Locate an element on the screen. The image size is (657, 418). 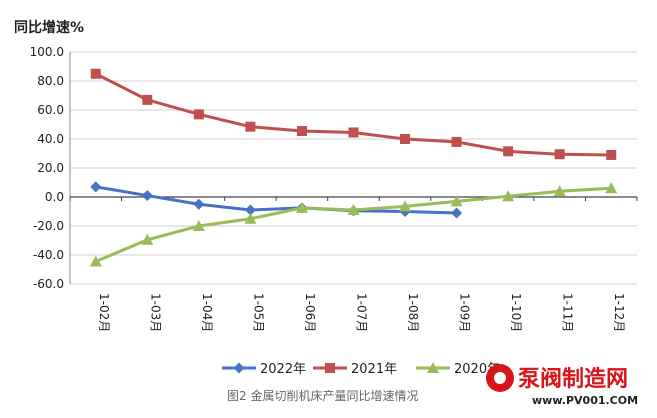
figure-caption: 图2 金属切削机床产量同比增速情况 is located at coordinates (322, 395).